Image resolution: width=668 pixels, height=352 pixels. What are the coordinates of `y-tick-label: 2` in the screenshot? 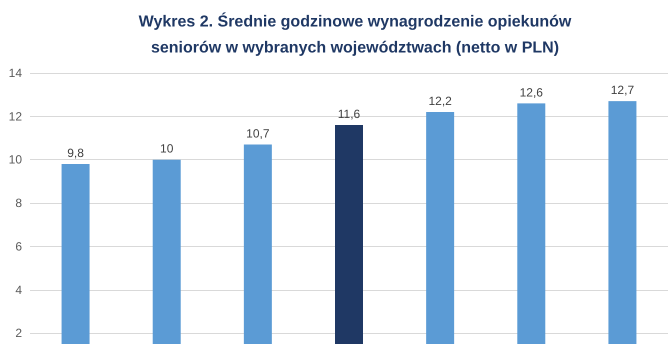 It's located at (18, 333).